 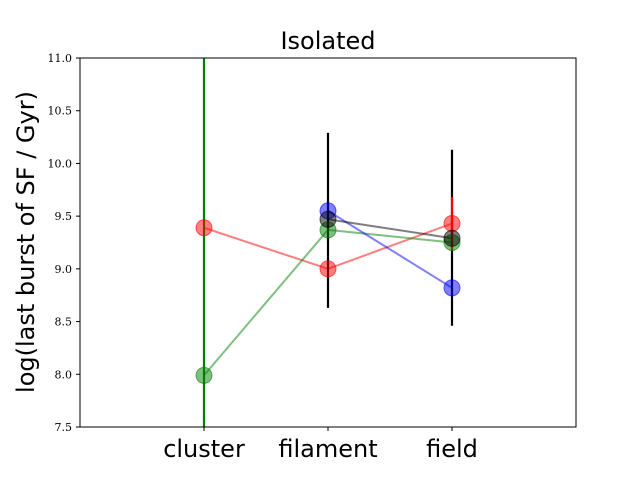 What do you see at coordinates (327, 41) in the screenshot?
I see `chart-title: Isolated` at bounding box center [327, 41].